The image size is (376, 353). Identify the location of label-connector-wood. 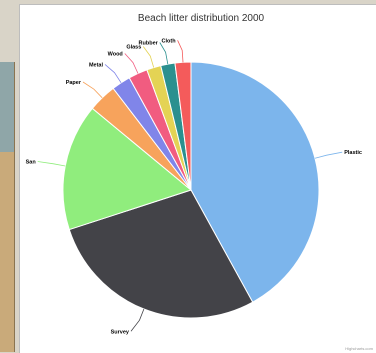
(131, 63).